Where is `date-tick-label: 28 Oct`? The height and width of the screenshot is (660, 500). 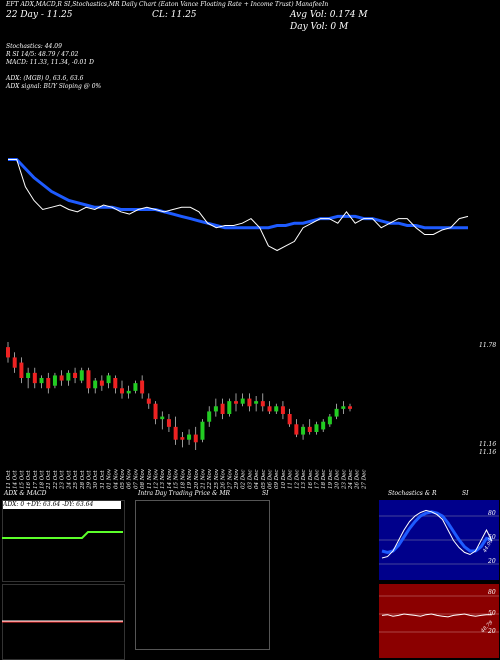
date-tick-label: 28 Oct is located at coordinates (83, 480).